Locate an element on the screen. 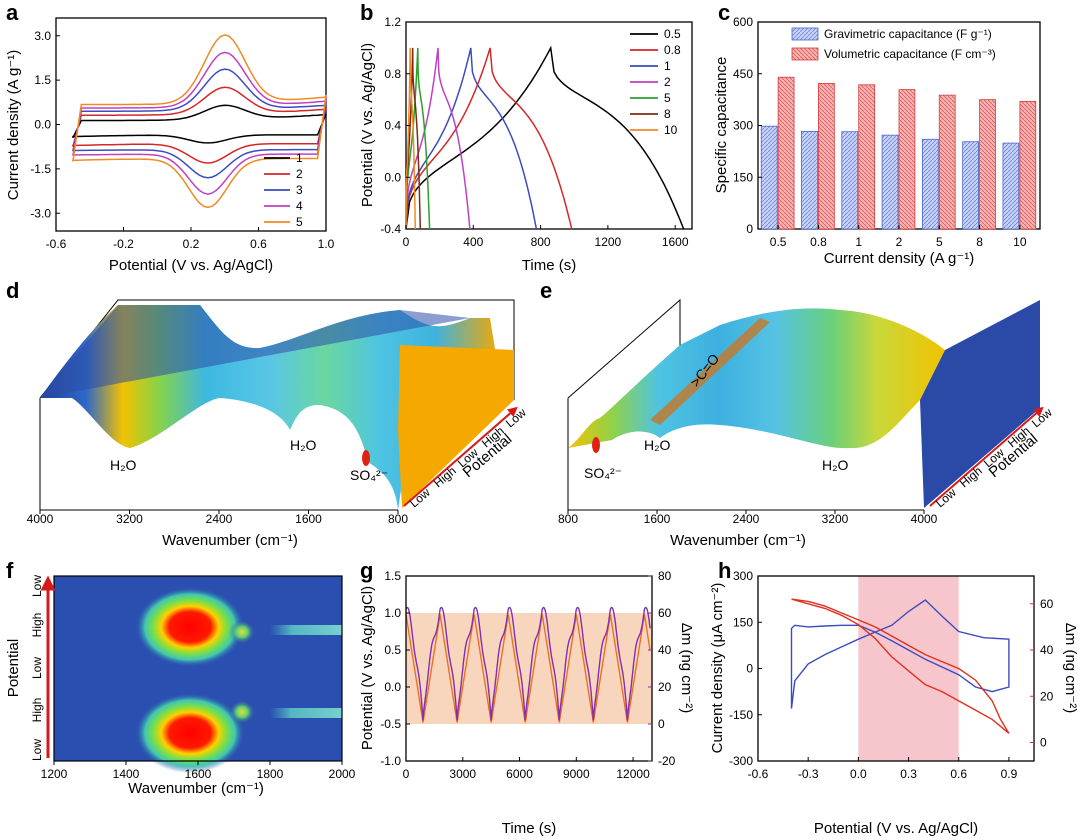 The height and width of the screenshot is (840, 1080). chart-d-surface-shade is located at coordinates (255, 351).